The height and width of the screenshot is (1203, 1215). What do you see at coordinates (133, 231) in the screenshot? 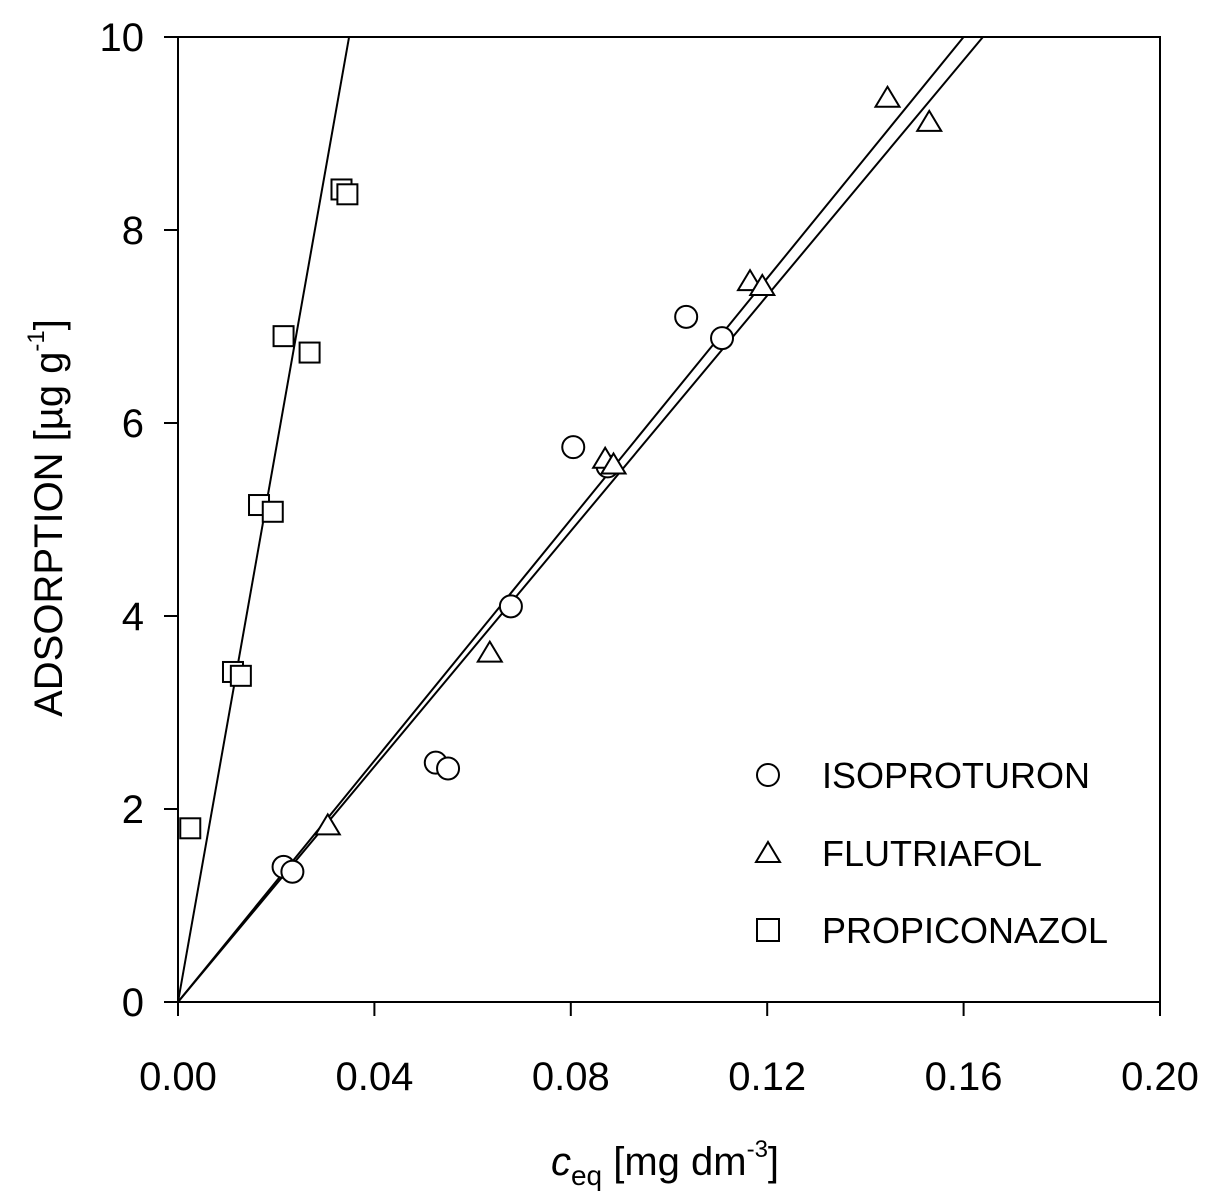
I see `y-tick-label: 8` at bounding box center [133, 231].